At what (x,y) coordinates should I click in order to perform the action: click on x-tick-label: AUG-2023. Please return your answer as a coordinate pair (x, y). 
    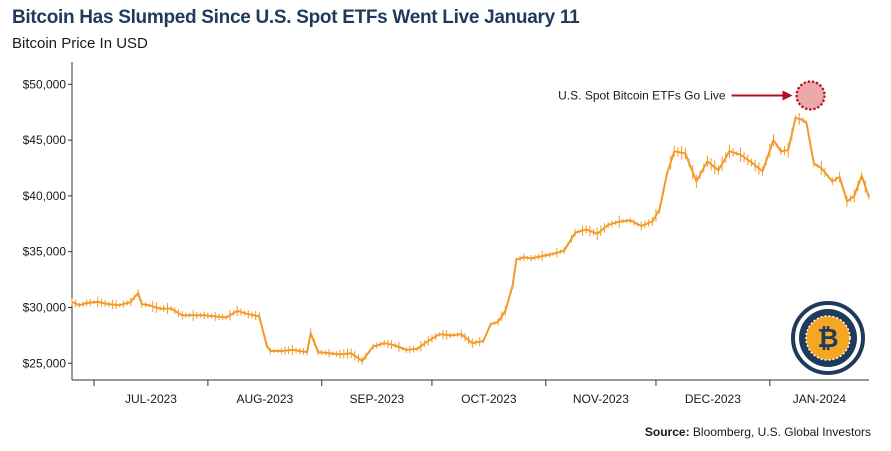
    Looking at the image, I should click on (264, 399).